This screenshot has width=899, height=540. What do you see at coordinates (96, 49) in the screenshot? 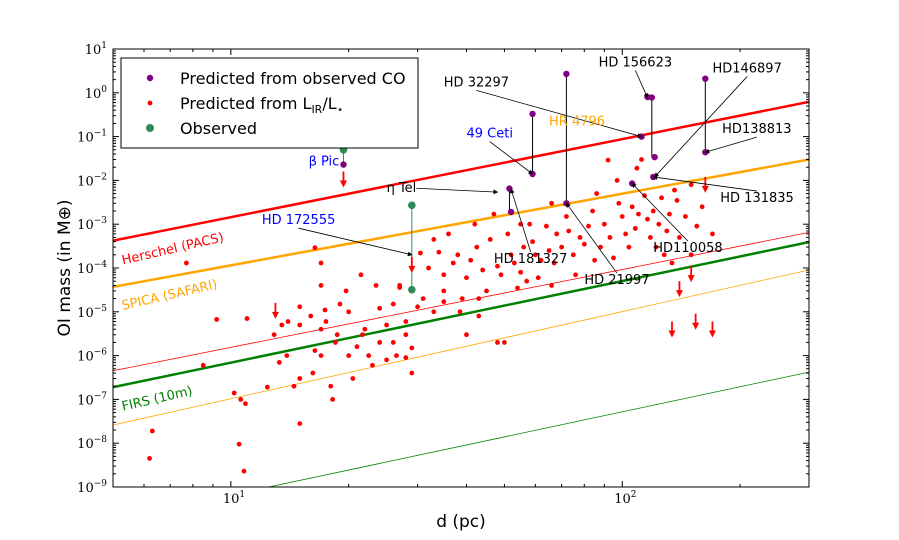
I see `y-tick-label: 10¹` at bounding box center [96, 49].